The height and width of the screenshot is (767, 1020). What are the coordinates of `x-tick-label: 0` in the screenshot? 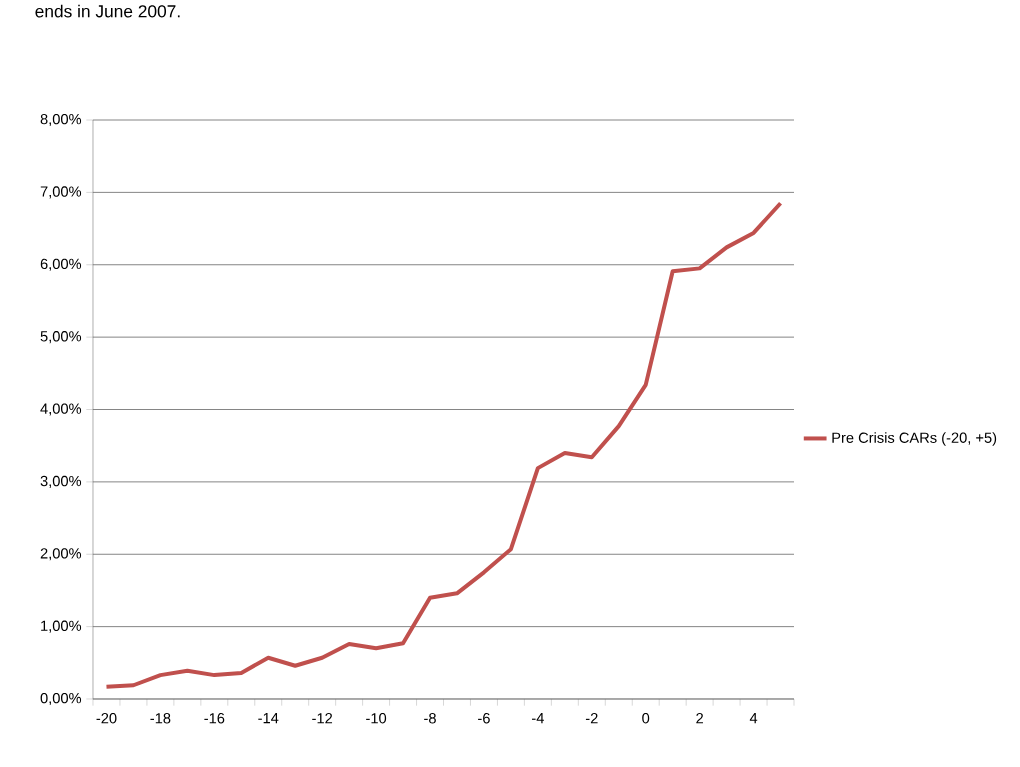 It's located at (646, 718).